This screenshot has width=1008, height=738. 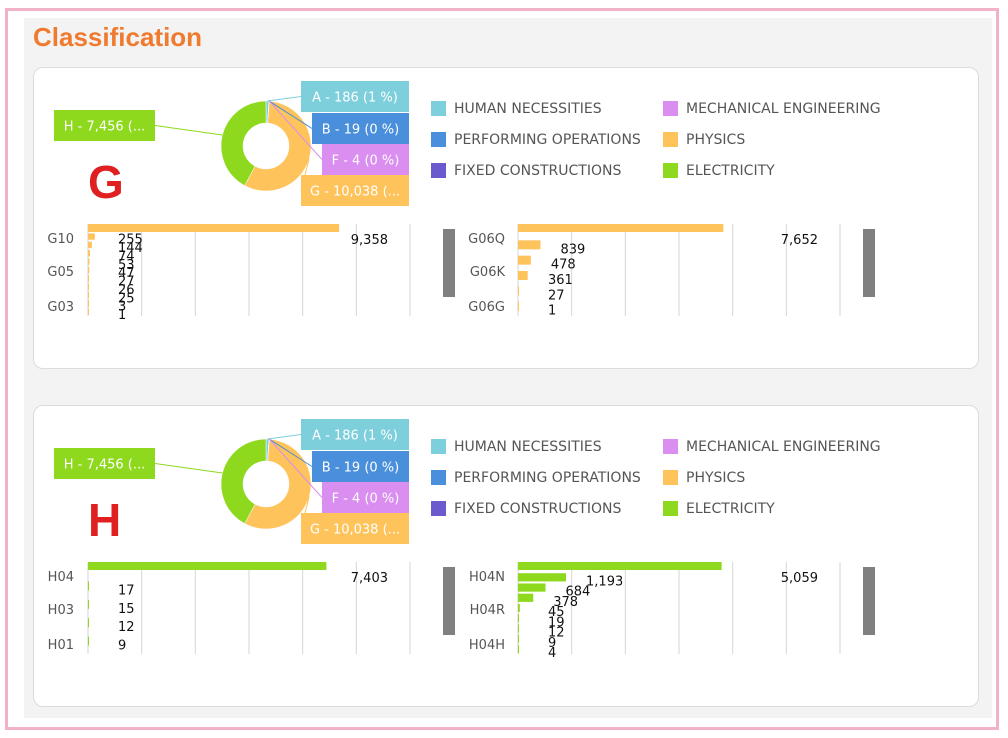 What do you see at coordinates (487, 577) in the screenshot?
I see `tick-label-h04n: H04N` at bounding box center [487, 577].